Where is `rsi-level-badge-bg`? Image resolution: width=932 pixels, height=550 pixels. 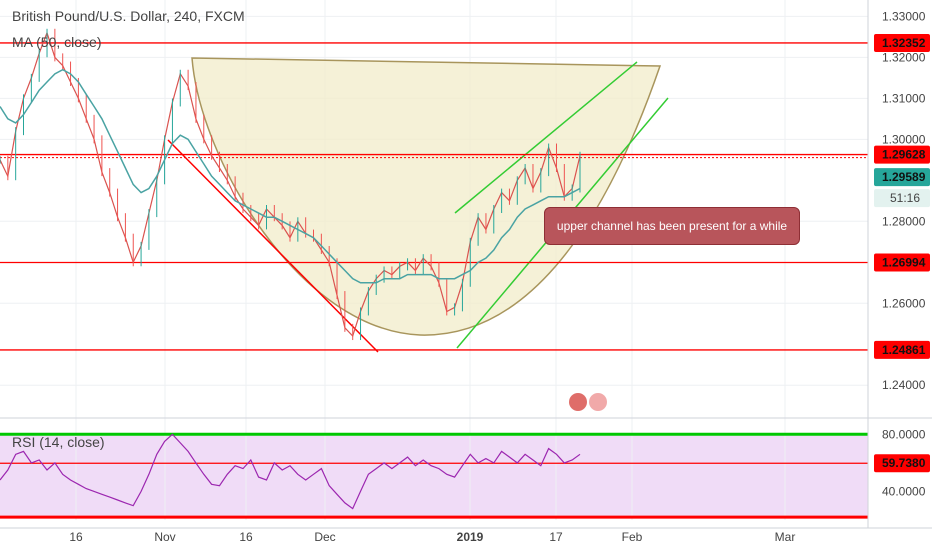
rsi-level-badge-bg is located at coordinates (902, 463).